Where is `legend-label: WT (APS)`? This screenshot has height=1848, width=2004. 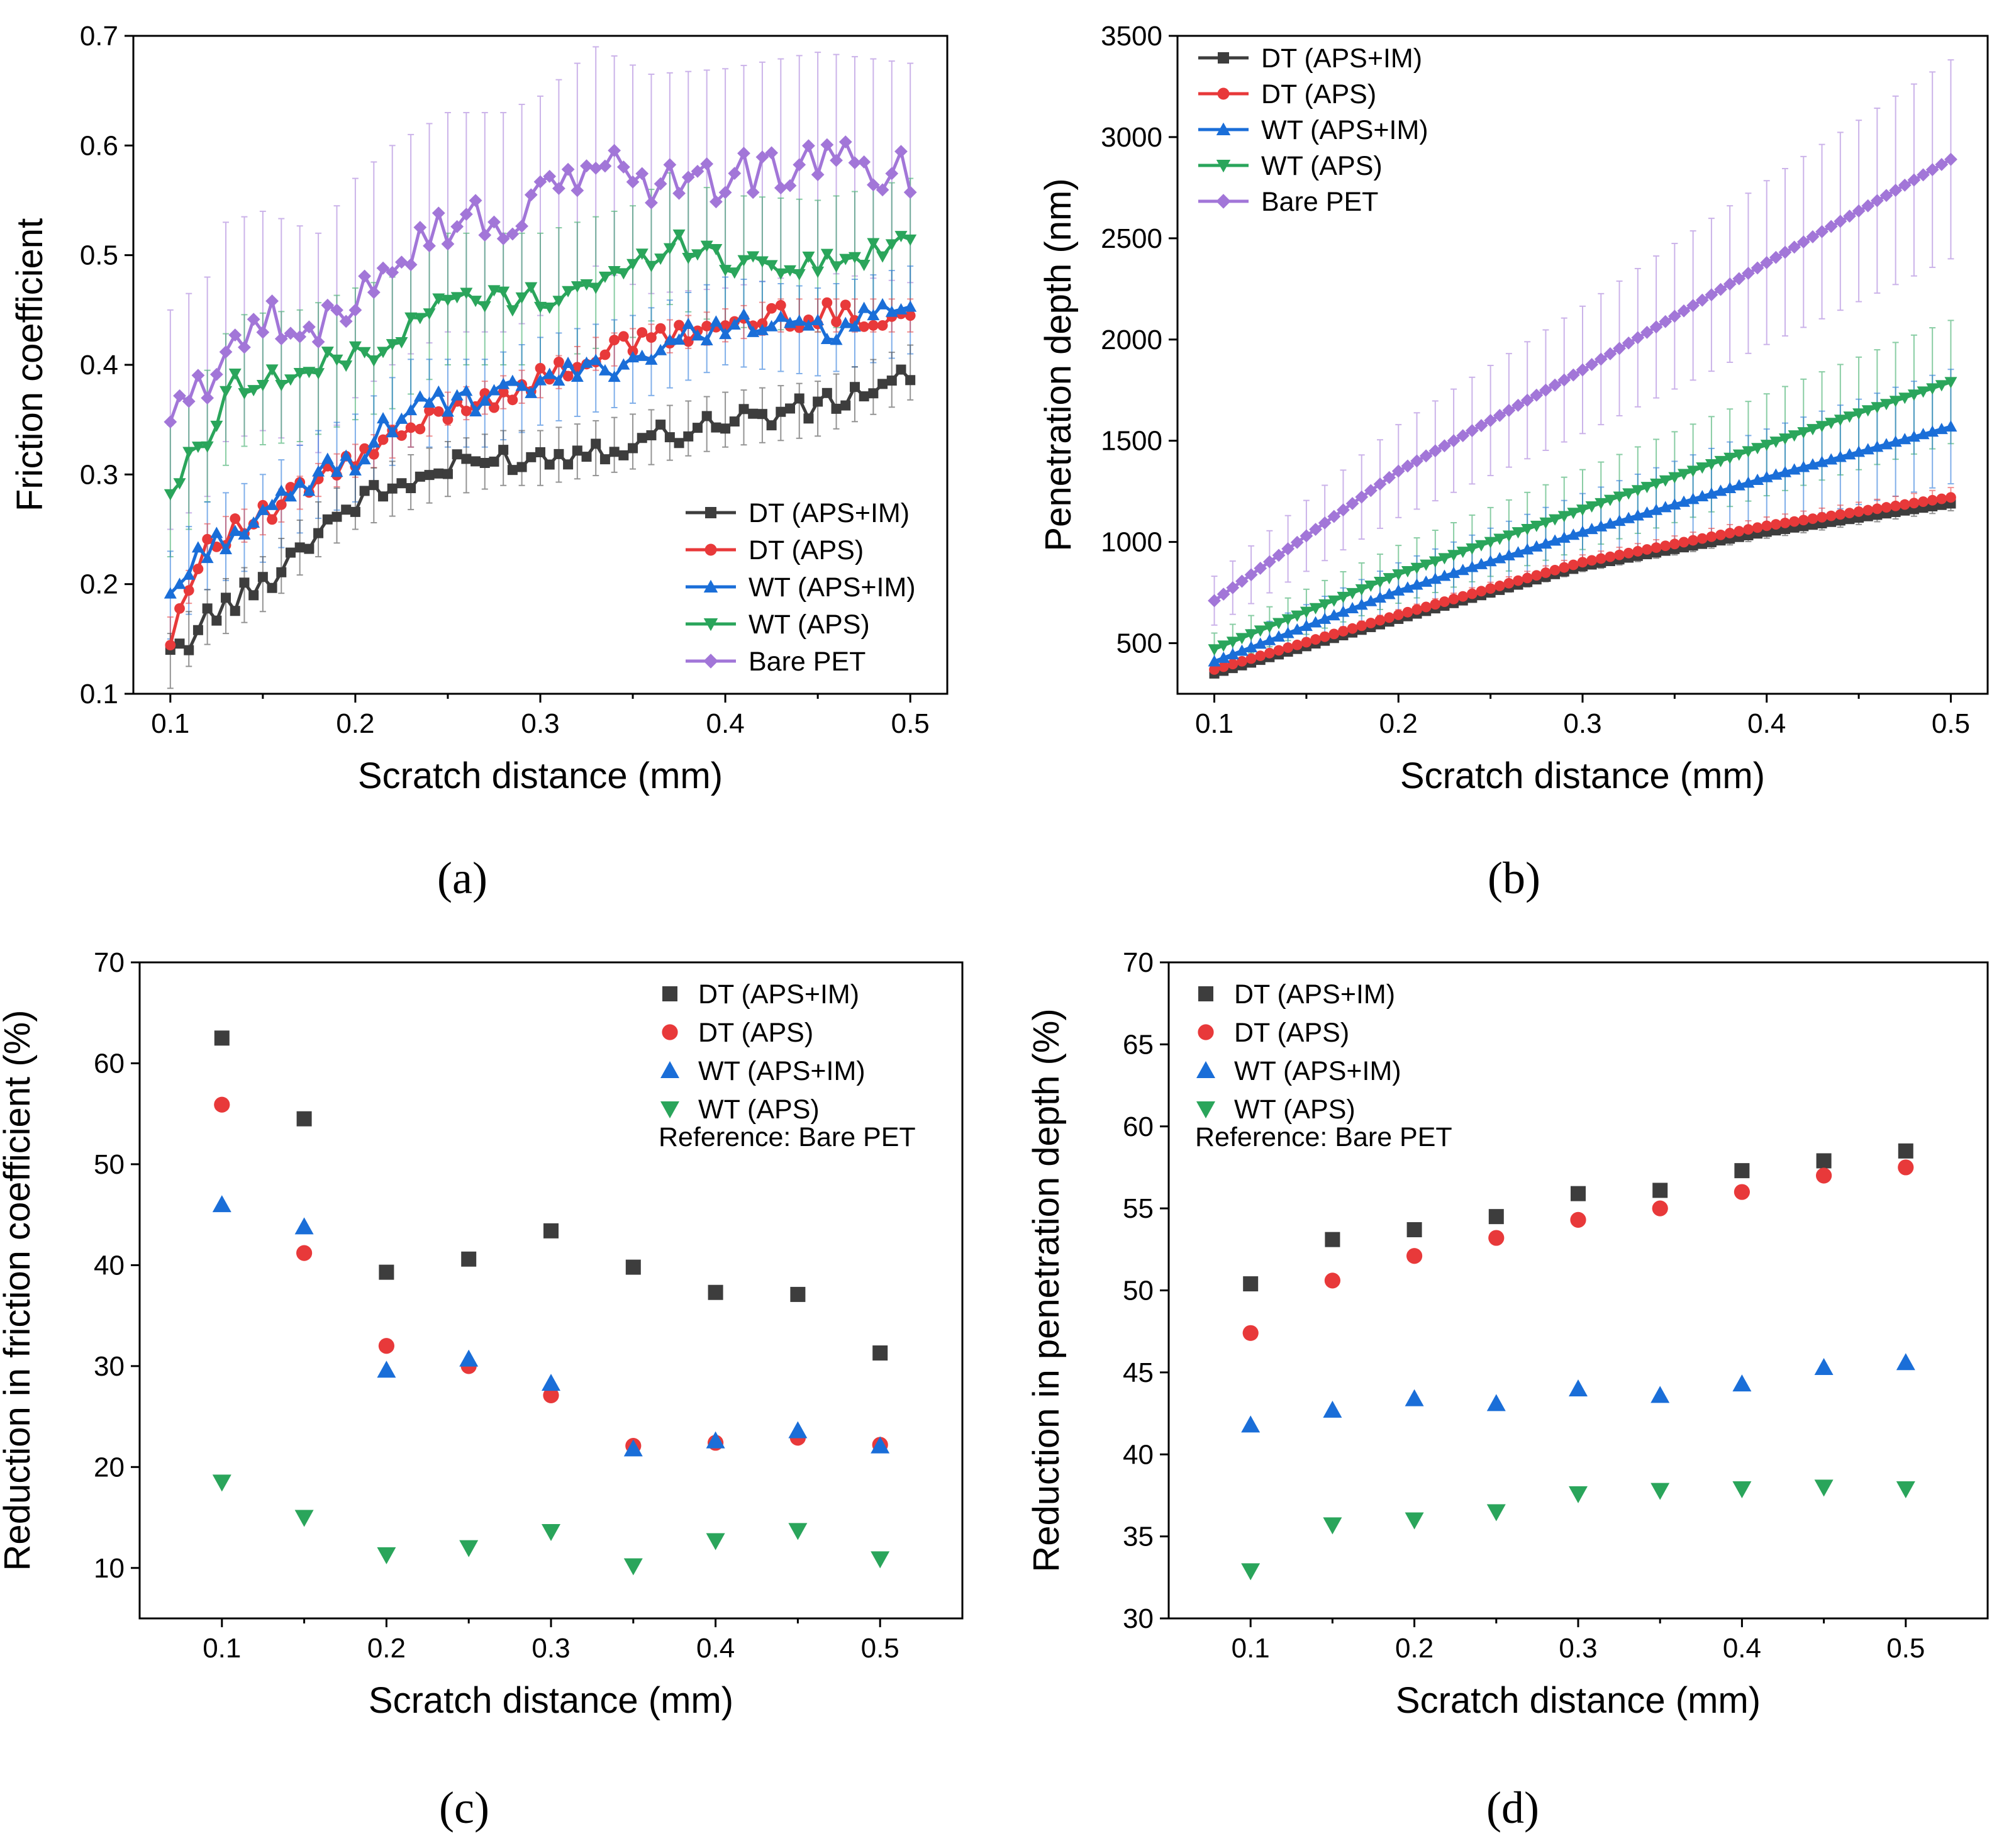
legend-label: WT (APS) is located at coordinates (759, 1109).